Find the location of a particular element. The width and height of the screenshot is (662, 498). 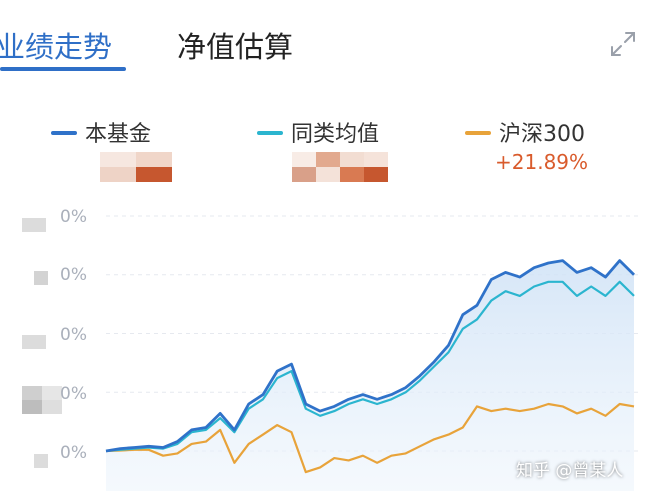

legend-peer-average: 同类均值 is located at coordinates (318, 132).